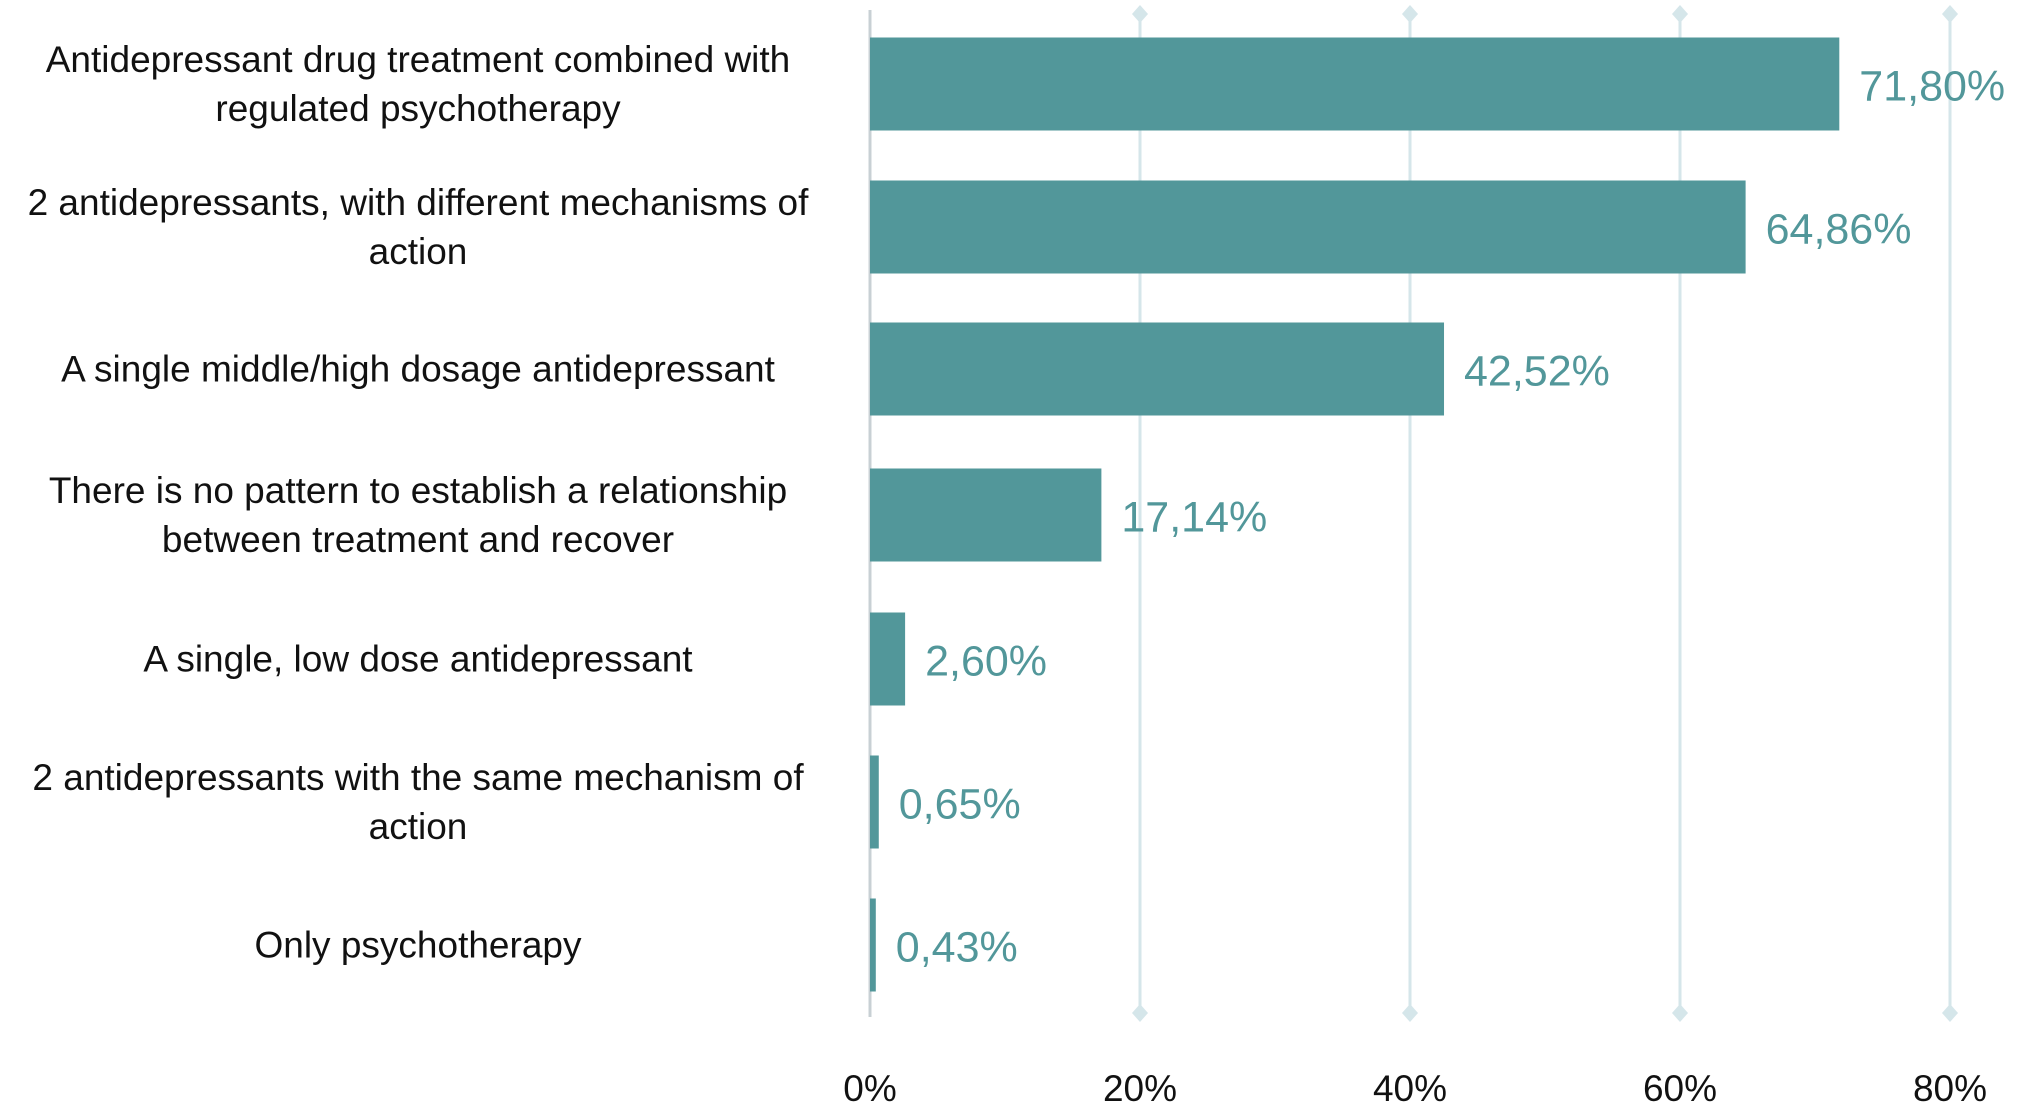 This screenshot has height=1112, width=2018. Describe the element at coordinates (418, 659) in the screenshot. I see `y-tick-label: A single, low dose antidepressant` at that location.